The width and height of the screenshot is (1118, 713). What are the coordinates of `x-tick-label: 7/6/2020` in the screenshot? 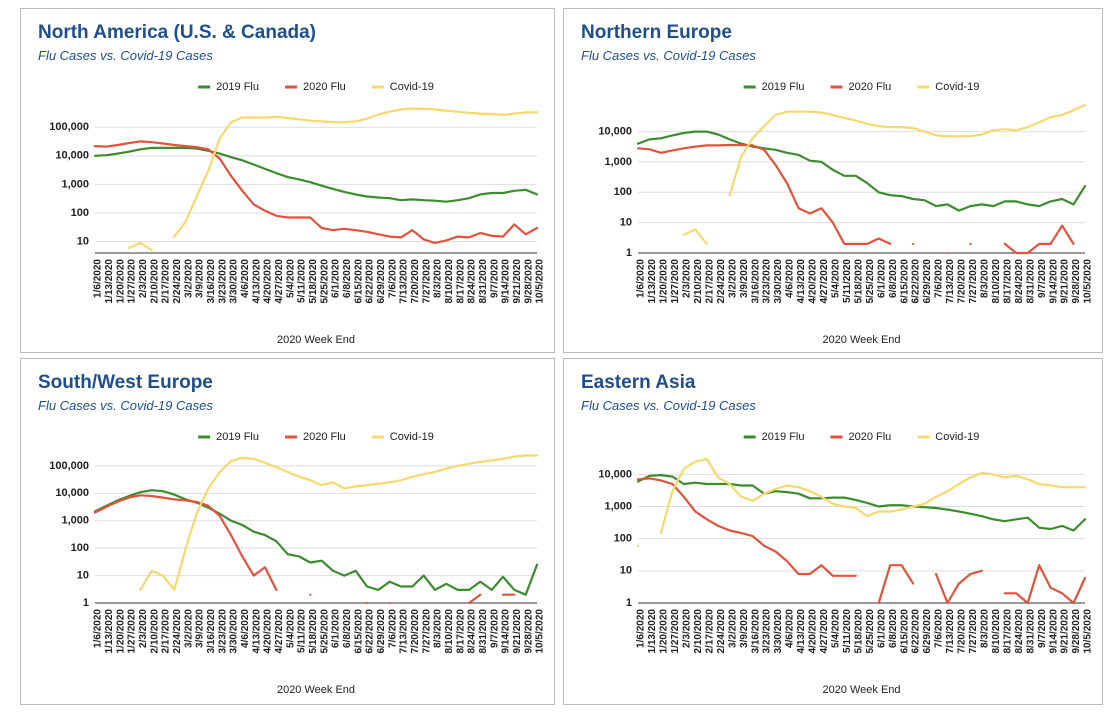 It's located at (392, 628).